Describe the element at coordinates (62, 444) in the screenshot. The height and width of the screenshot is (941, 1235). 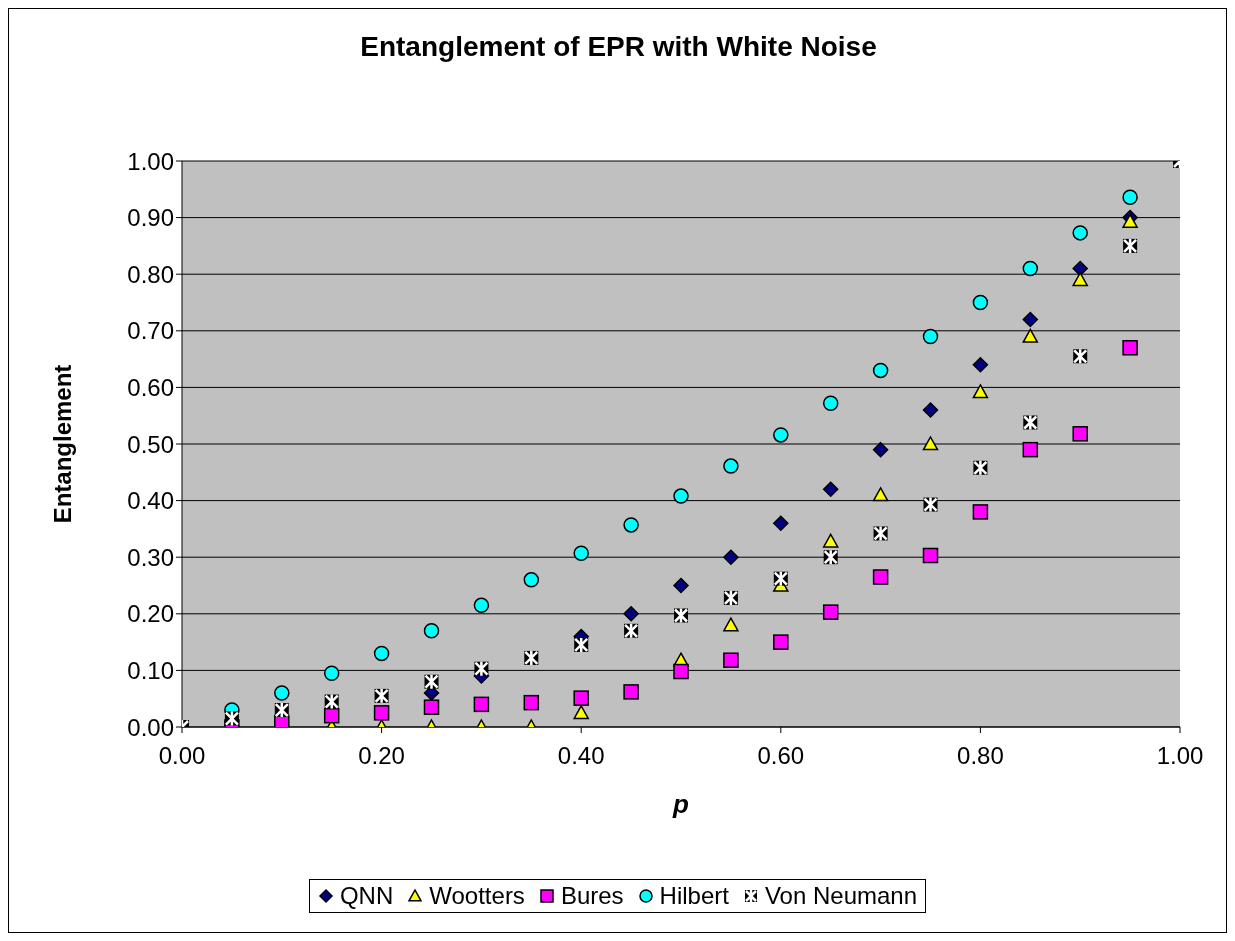
I see `y-axis-title: Entanglement` at that location.